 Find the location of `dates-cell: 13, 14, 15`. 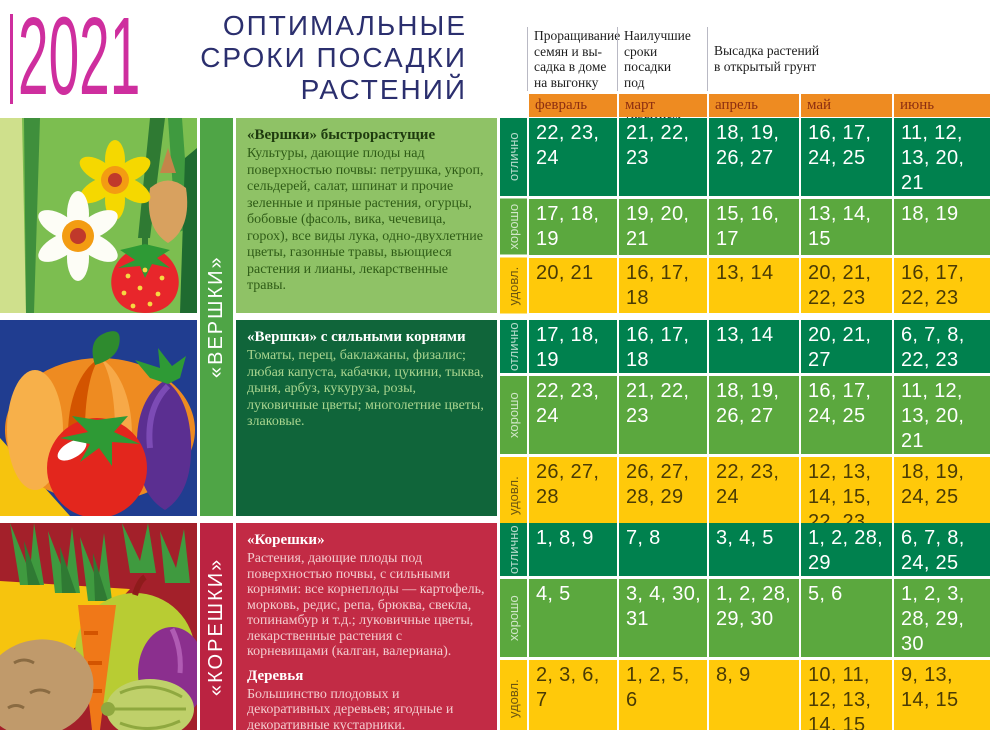

dates-cell: 13, 14, 15 is located at coordinates (846, 227).